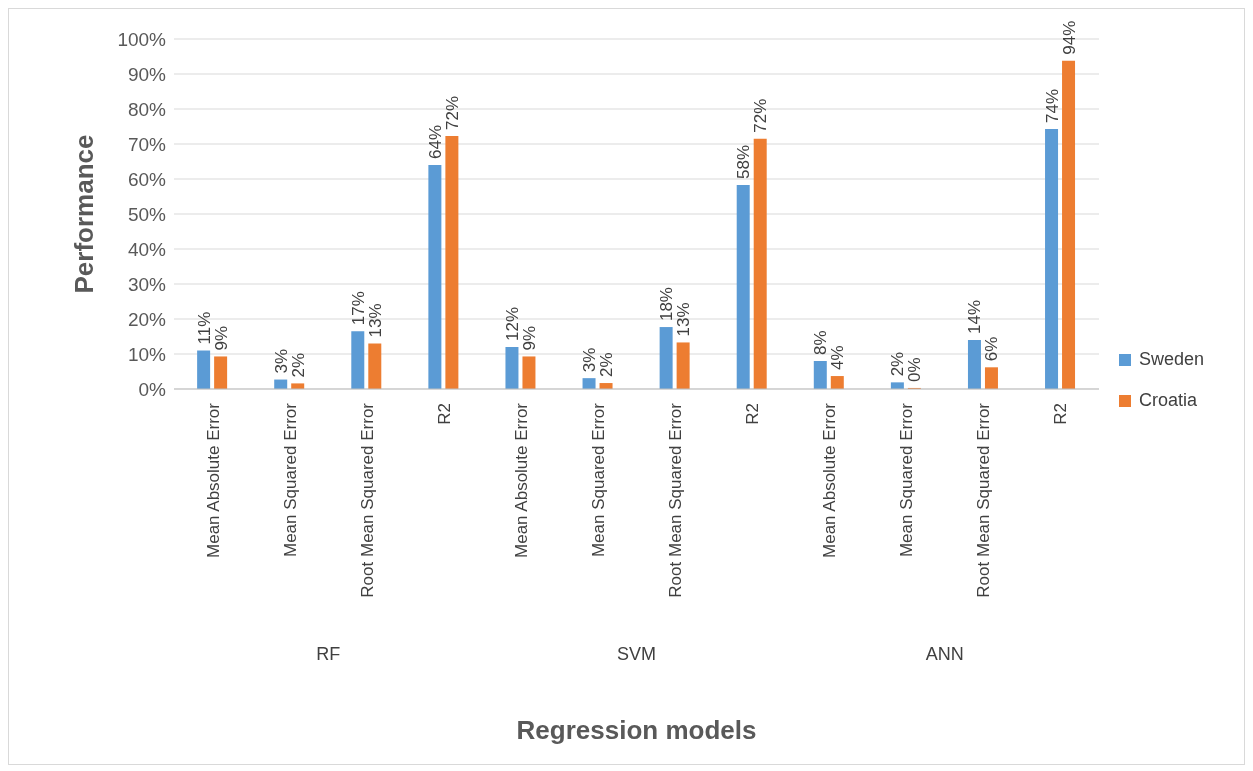  I want to click on data-label: 6%, so click(992, 349).